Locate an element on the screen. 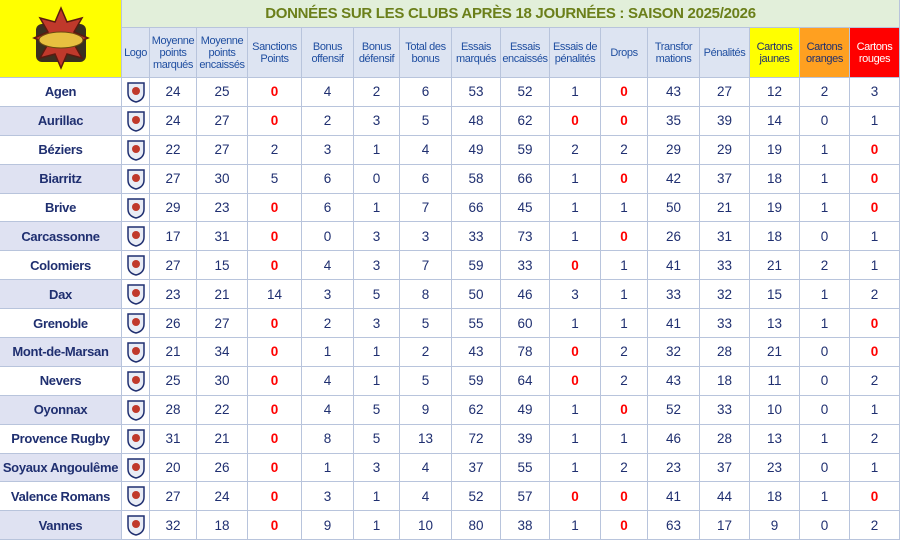 The image size is (900, 541). stat-value: 30 is located at coordinates (222, 179).